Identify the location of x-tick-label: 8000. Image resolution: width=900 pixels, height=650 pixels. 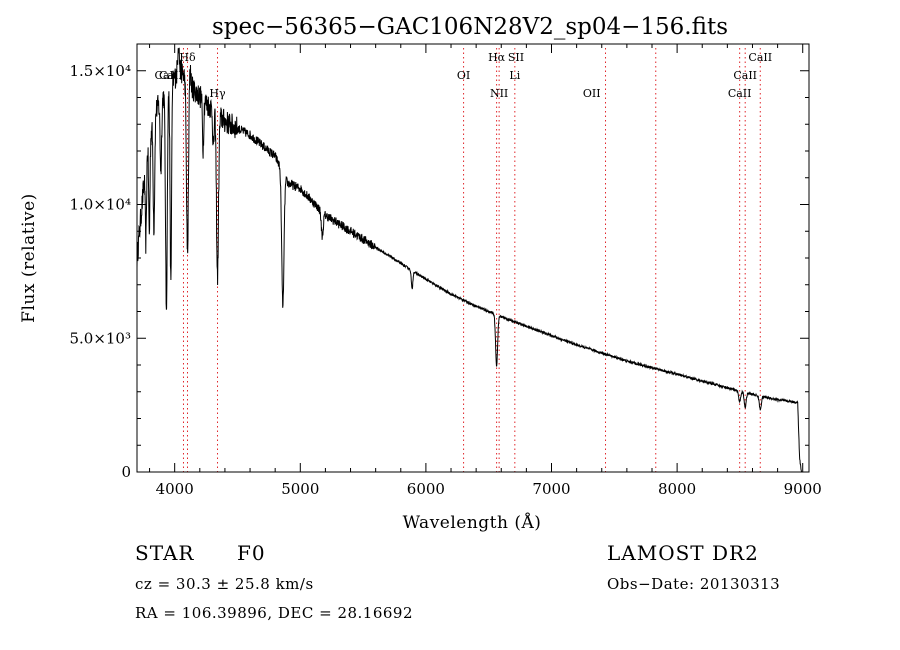
(677, 489).